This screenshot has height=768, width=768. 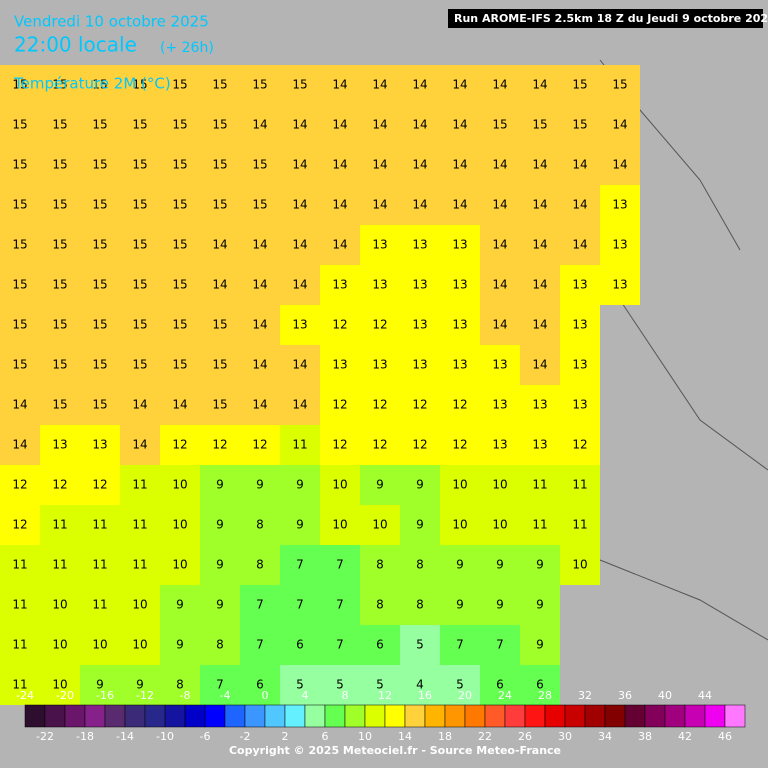 What do you see at coordinates (92, 84) in the screenshot?
I see `variable: Température 2M (°C)` at bounding box center [92, 84].